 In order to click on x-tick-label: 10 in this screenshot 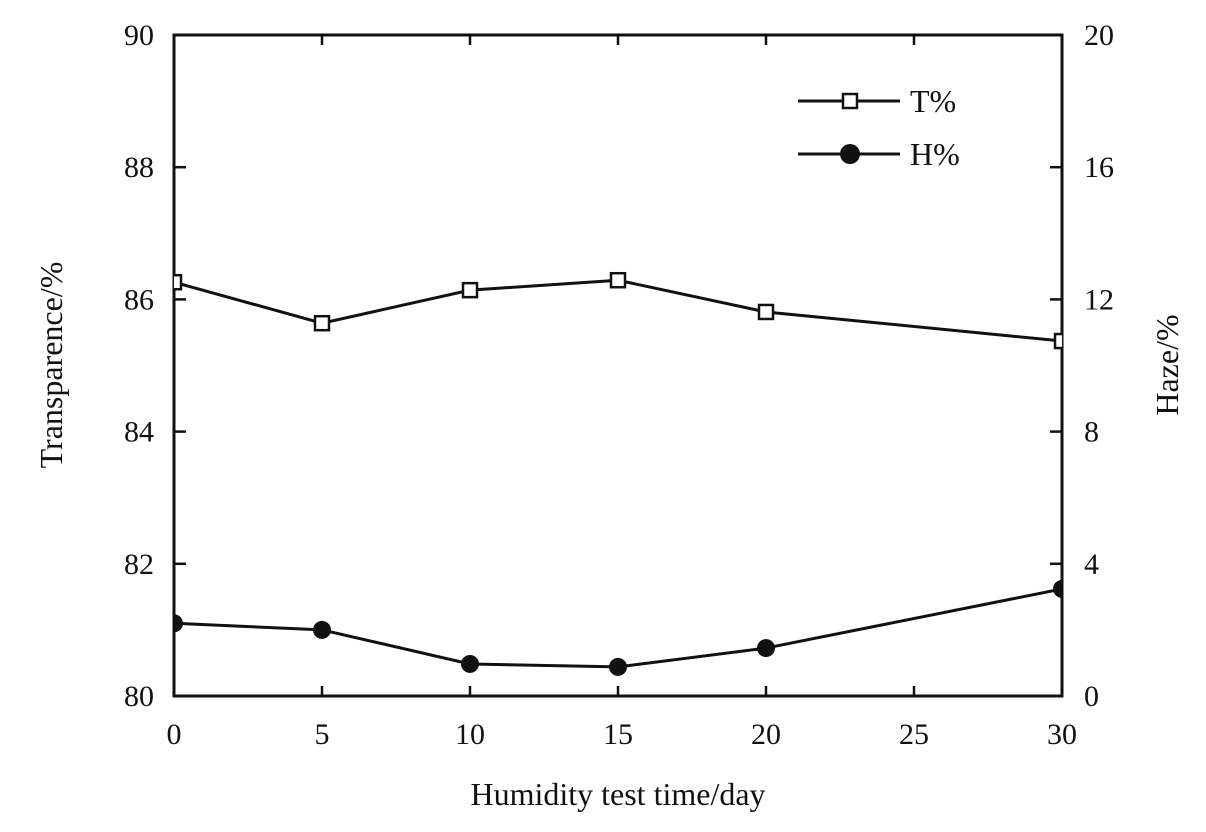, I will do `click(470, 734)`.